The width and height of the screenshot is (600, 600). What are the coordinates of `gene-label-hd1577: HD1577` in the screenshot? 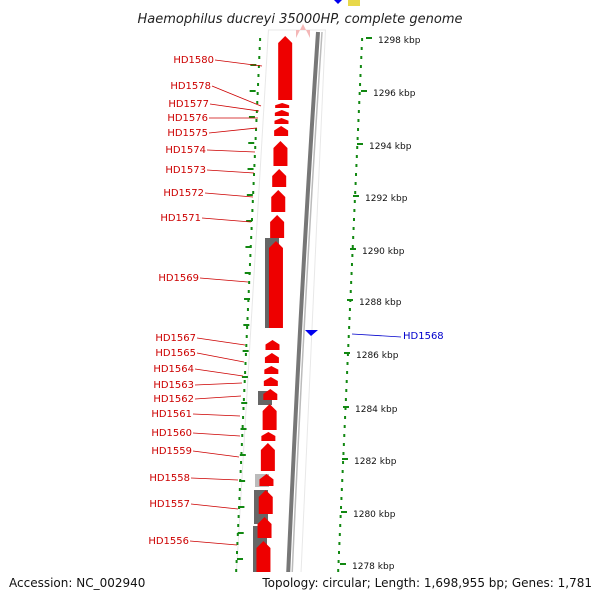 It's located at (188, 104).